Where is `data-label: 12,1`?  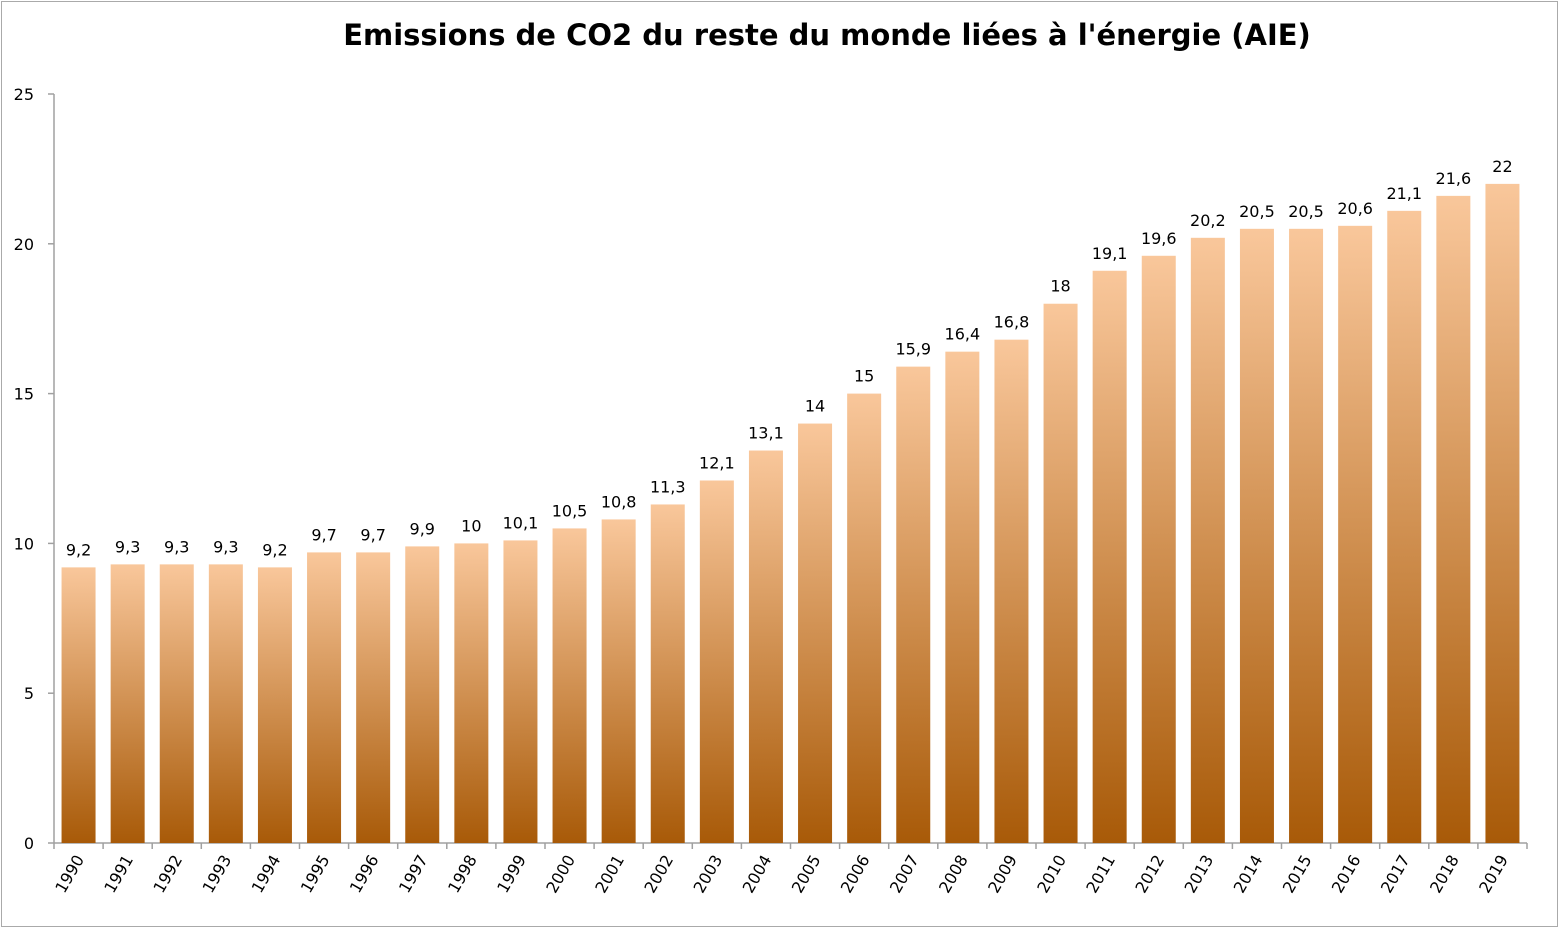 data-label: 12,1 is located at coordinates (717, 462).